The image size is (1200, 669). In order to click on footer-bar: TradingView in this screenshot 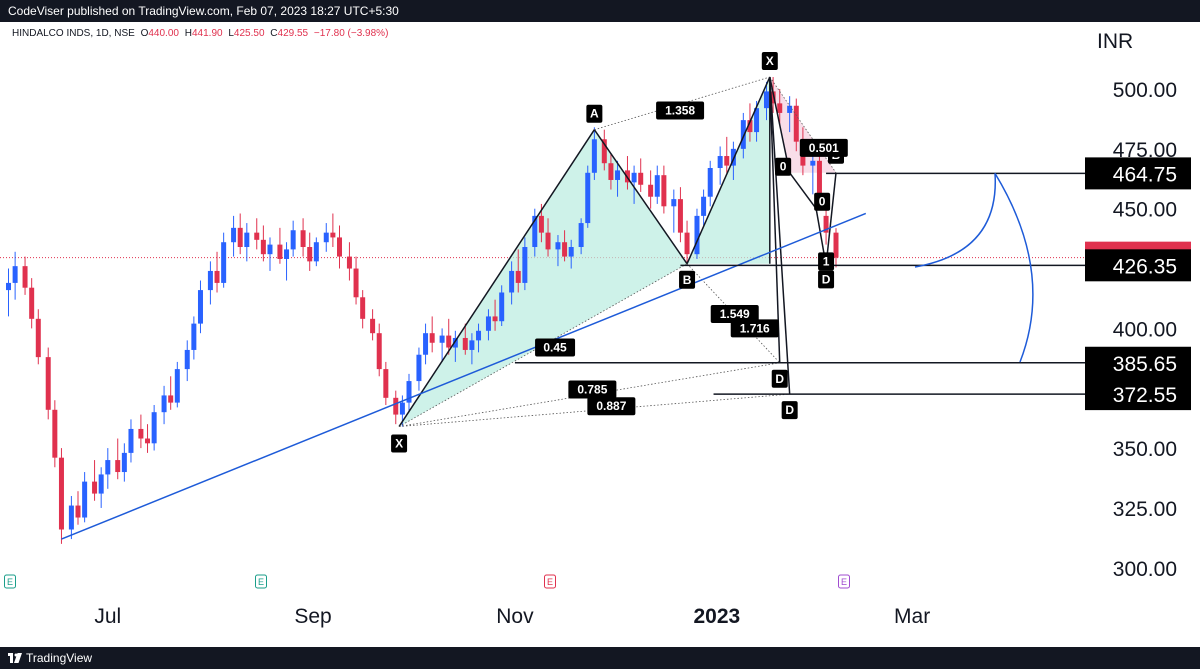, I will do `click(600, 658)`.